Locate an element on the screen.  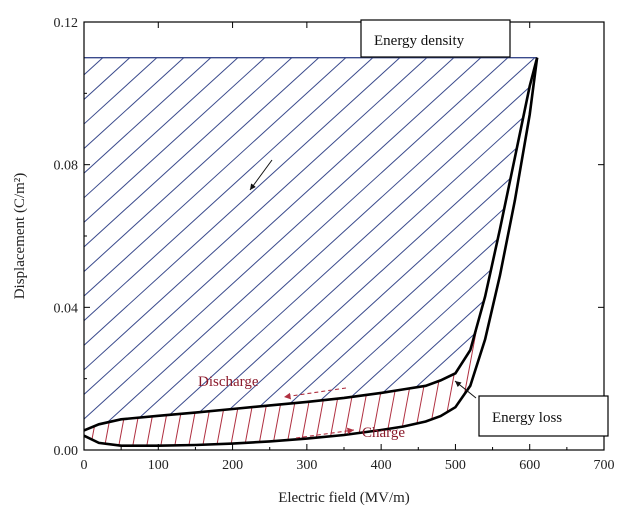
x-tick-label: 200 is located at coordinates (232, 465).